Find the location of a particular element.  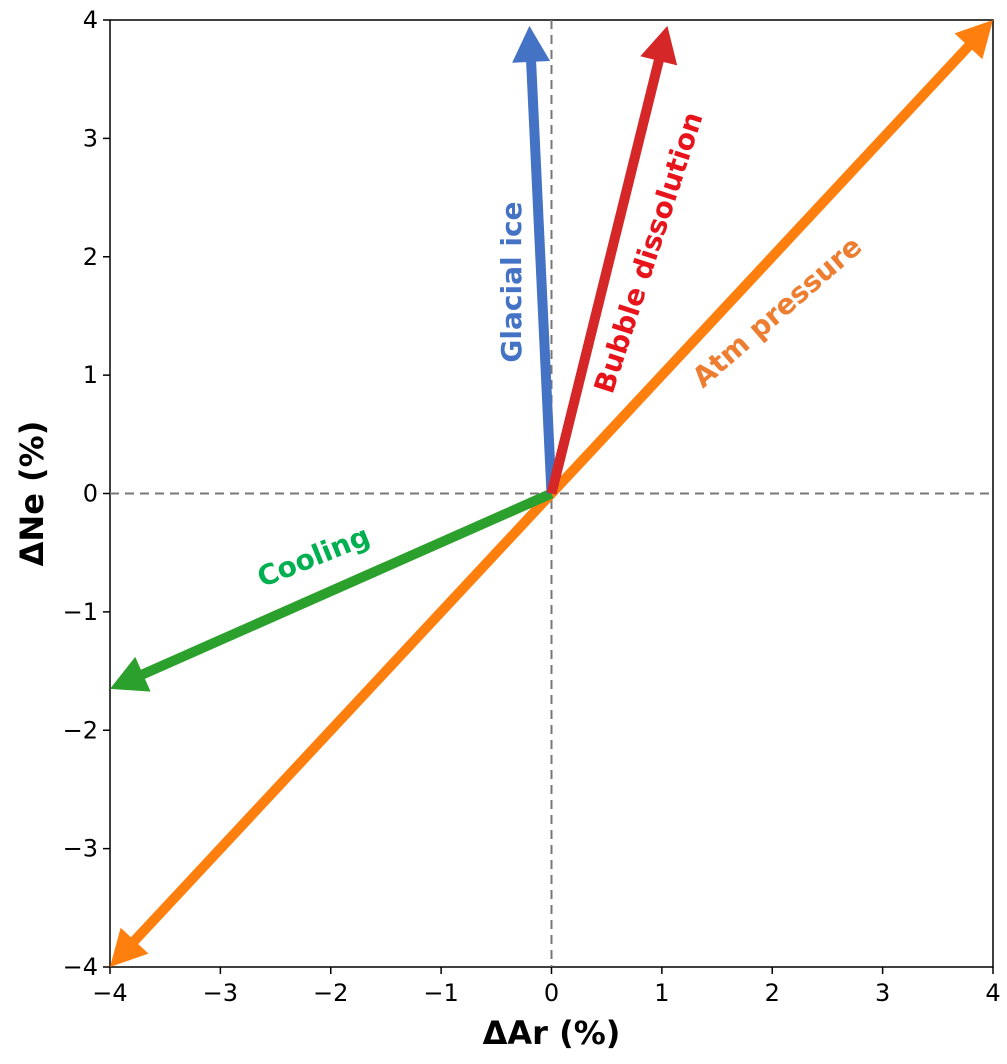

x-tick-label: −3 is located at coordinates (220, 993).